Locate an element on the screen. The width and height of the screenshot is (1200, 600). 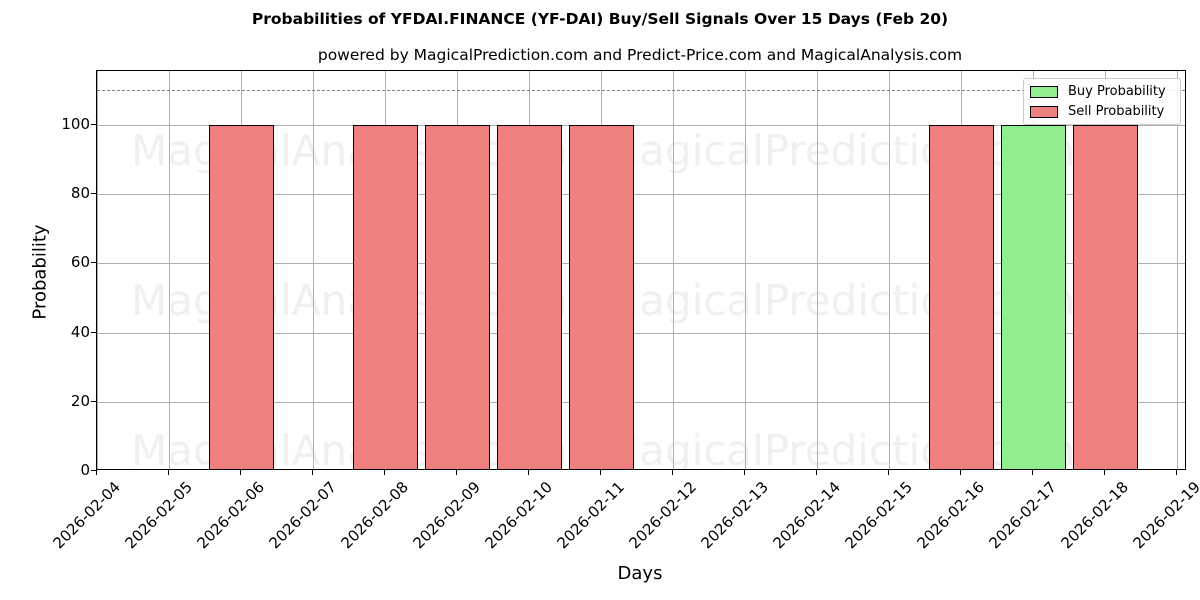
x-tick-label: 2026-02-07 is located at coordinates (302, 515).